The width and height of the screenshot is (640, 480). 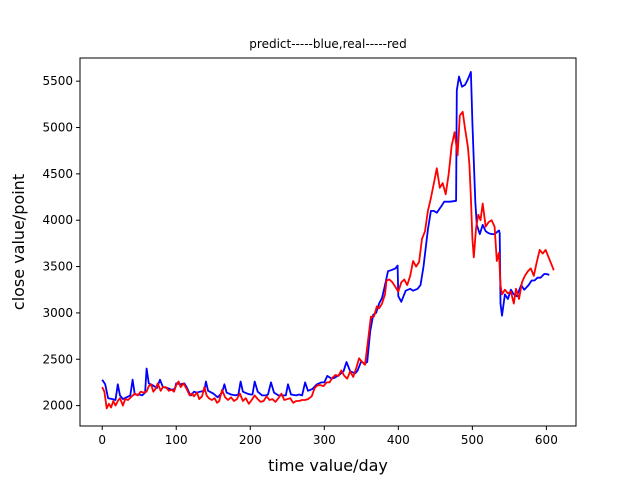 I want to click on y-axis: 2000 2500 3000 3500 4000 4500 5000 5500, so click(x=61, y=243).